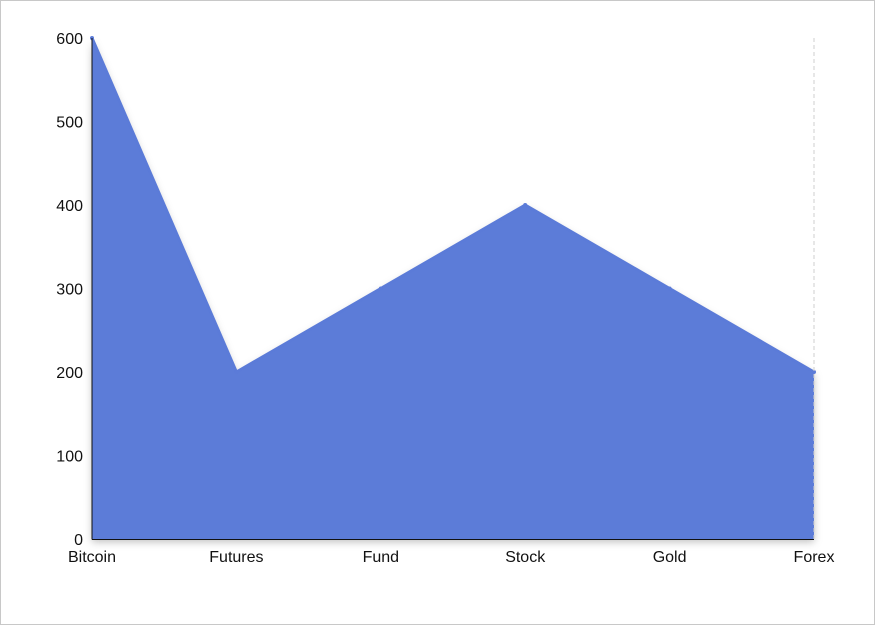 The height and width of the screenshot is (626, 875). What do you see at coordinates (78, 540) in the screenshot?
I see `y-tick-label: 0` at bounding box center [78, 540].